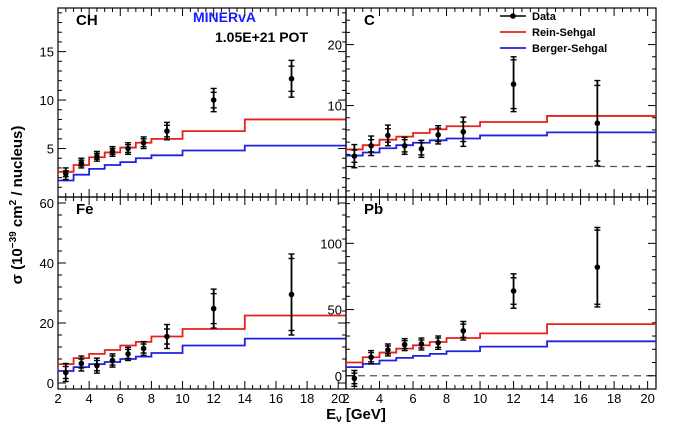  Describe the element at coordinates (335, 310) in the screenshot. I see `y-tick-label: 50` at that location.